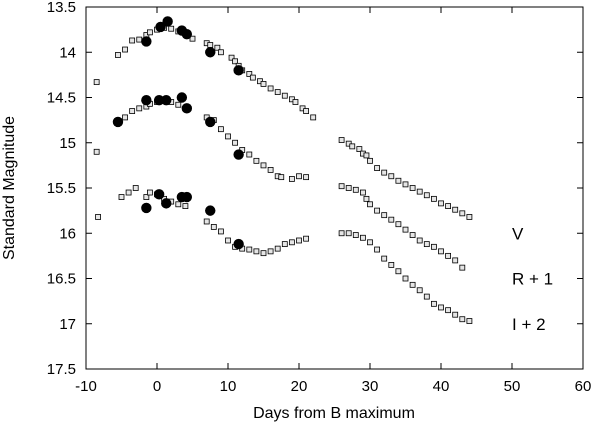 The height and width of the screenshot is (427, 597). What do you see at coordinates (86, 386) in the screenshot?
I see `x-tick-label: -10` at bounding box center [86, 386].